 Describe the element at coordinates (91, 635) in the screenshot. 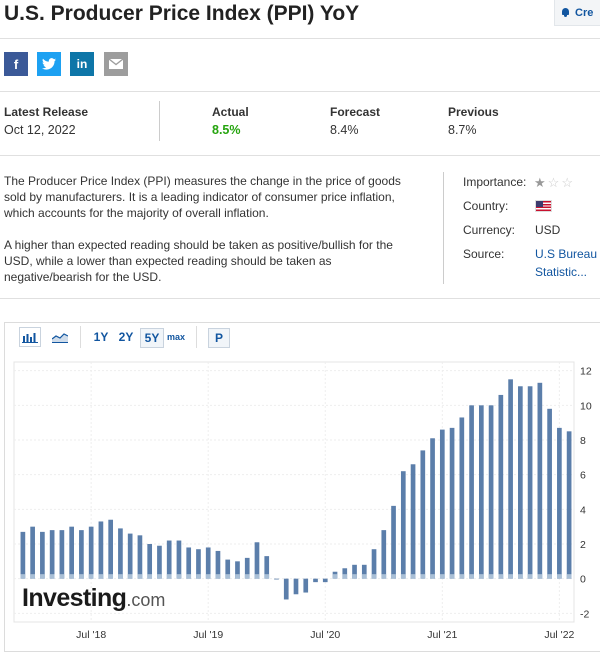

I see `x-tick-label: Jul '18` at that location.